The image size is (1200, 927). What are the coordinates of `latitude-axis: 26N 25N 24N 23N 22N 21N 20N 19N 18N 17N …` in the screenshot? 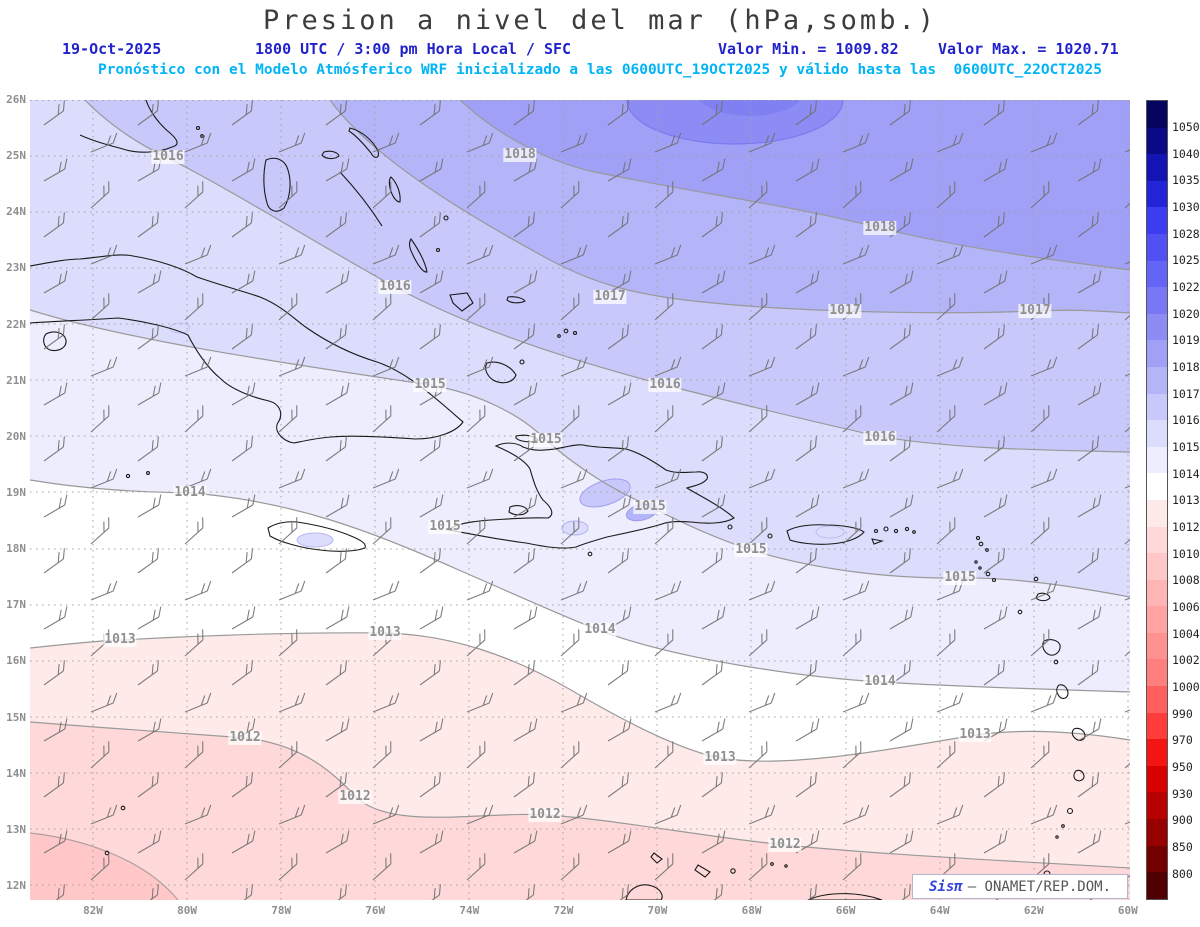 It's located at (13, 492).